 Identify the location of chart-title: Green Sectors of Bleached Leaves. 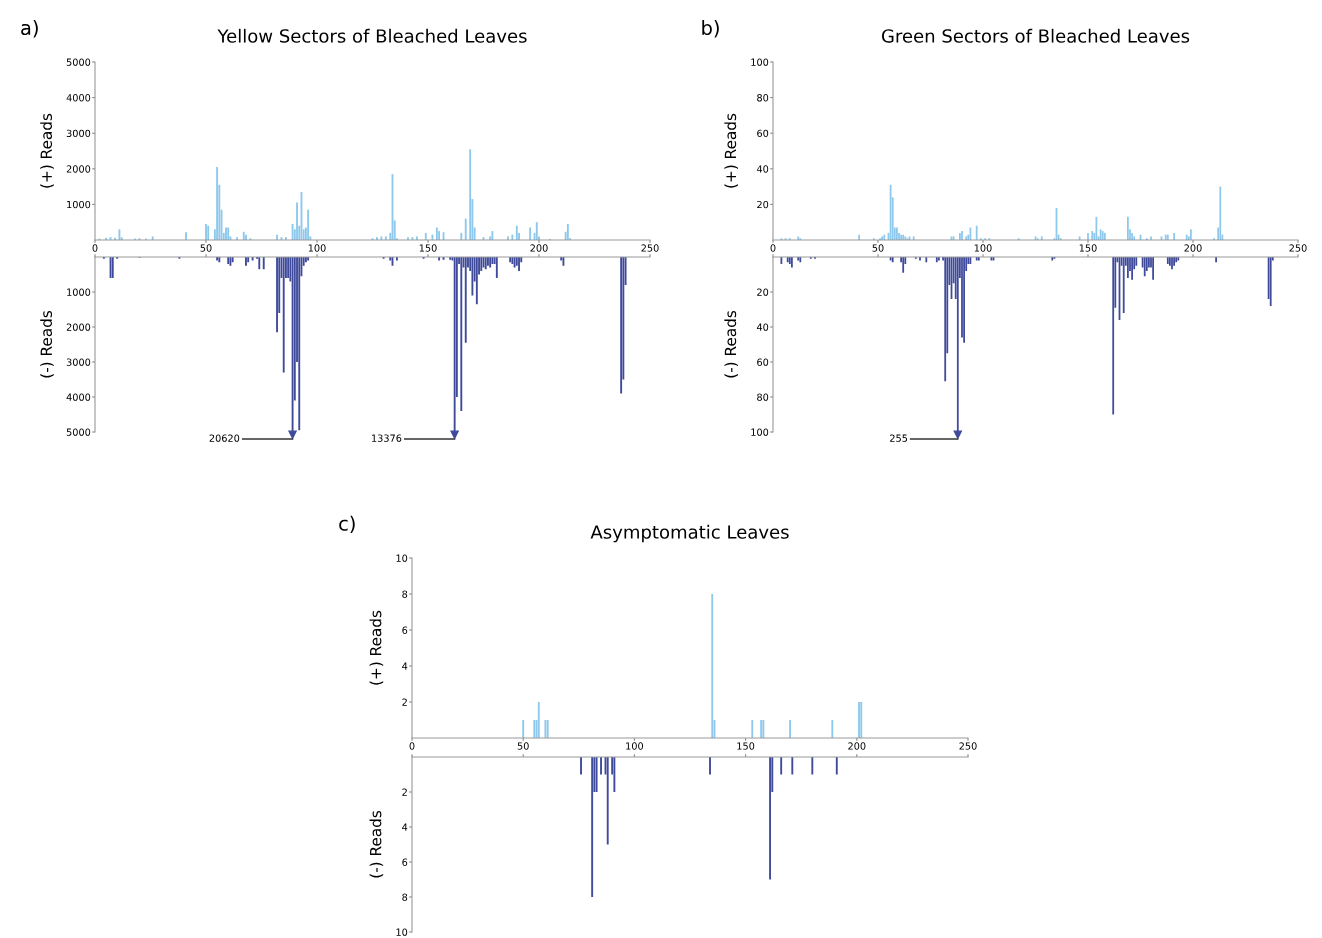
(1035, 35).